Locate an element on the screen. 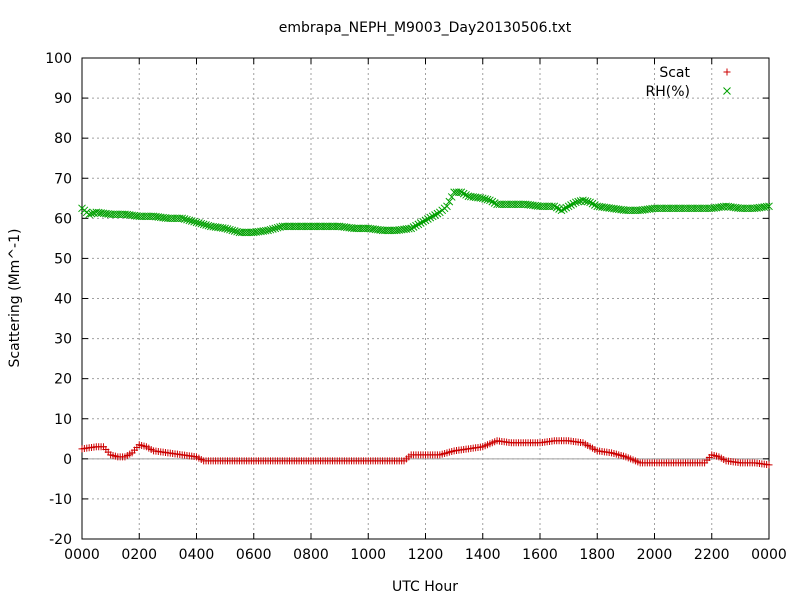 This screenshot has width=800, height=600. y-tick-label: 100 is located at coordinates (58, 59).